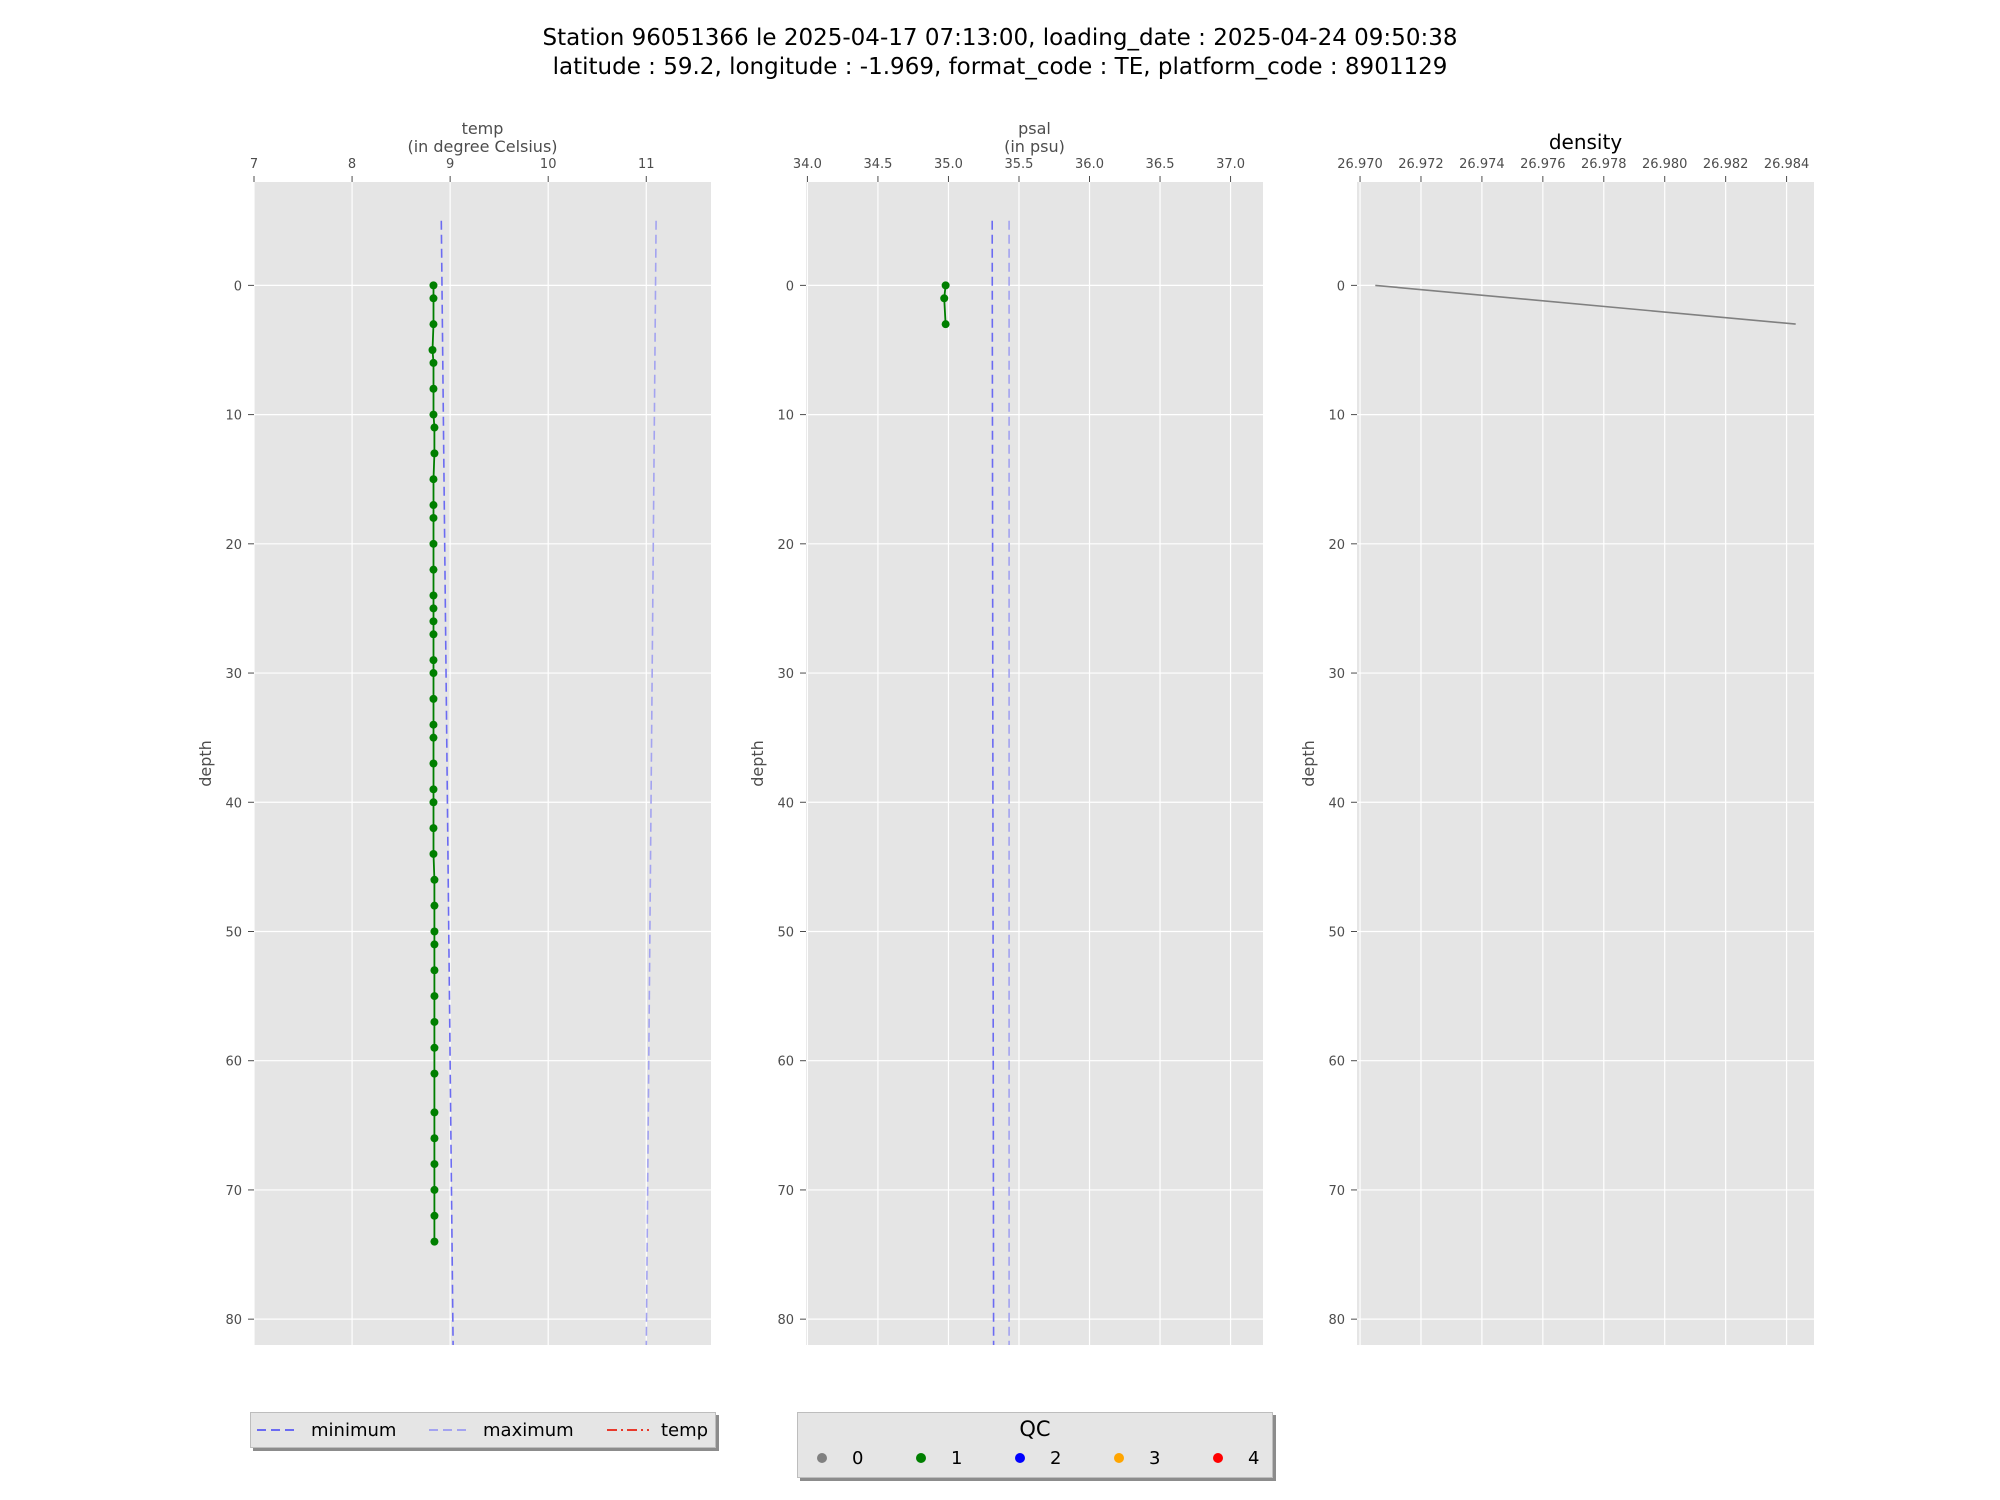 The width and height of the screenshot is (2000, 1500). What do you see at coordinates (628, 1430) in the screenshot?
I see `legend-swatch-temp` at bounding box center [628, 1430].